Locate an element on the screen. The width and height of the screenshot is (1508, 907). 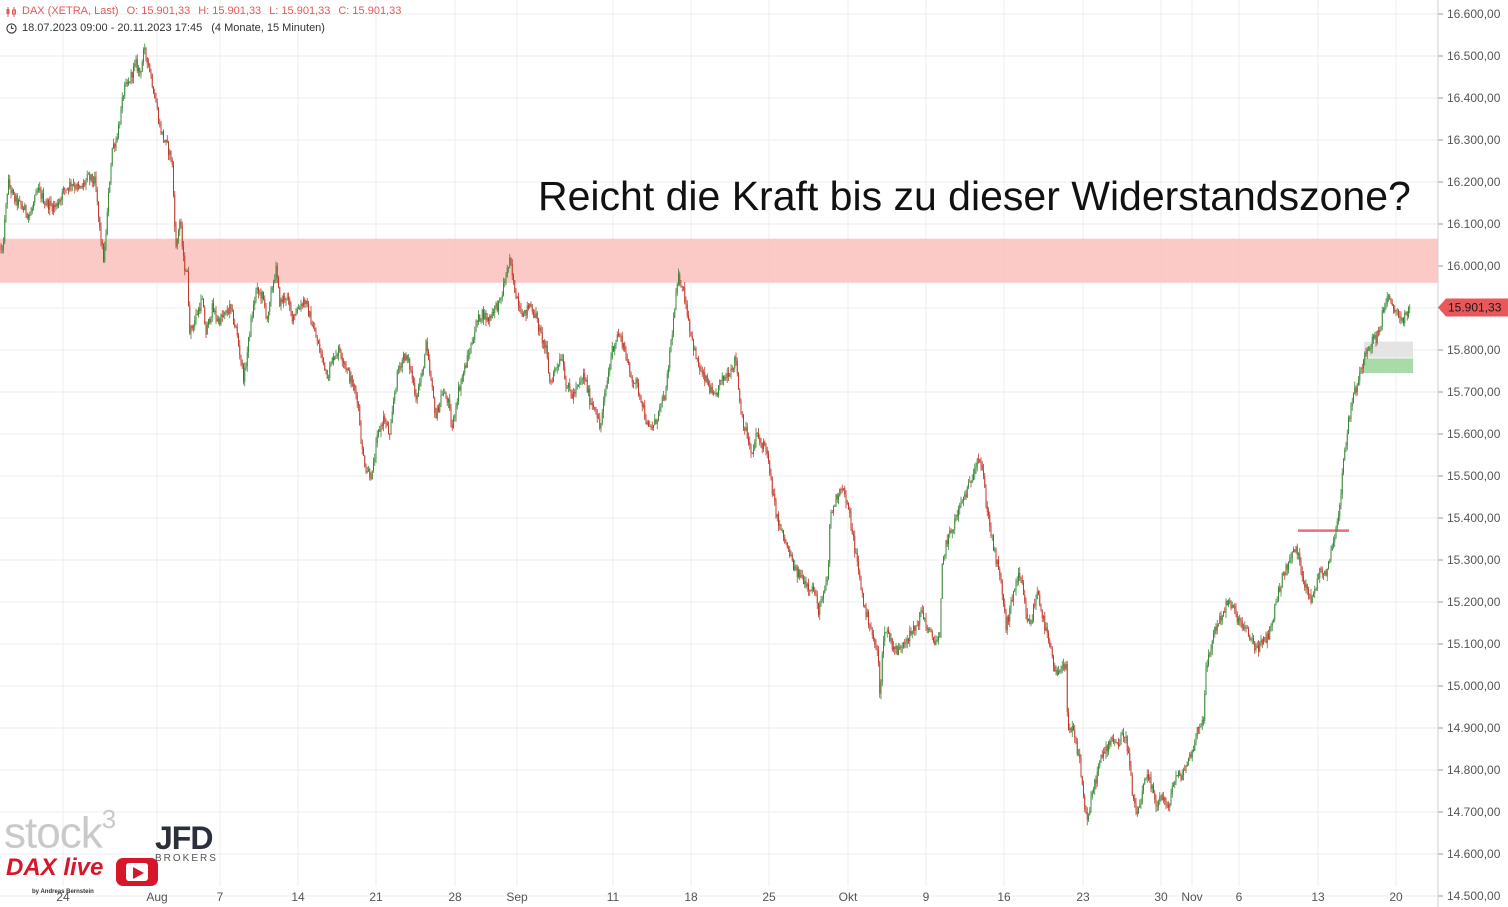
y-tick-label: 14.700,00 is located at coordinates (1474, 812).